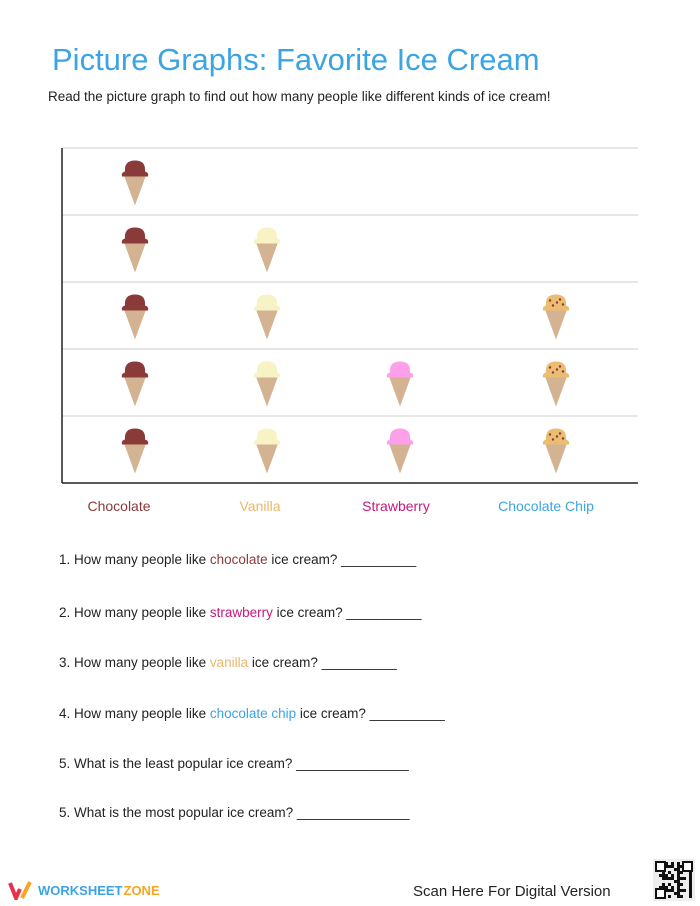  Describe the element at coordinates (134, 612) in the screenshot. I see `question-text: 2. How many people like` at that location.